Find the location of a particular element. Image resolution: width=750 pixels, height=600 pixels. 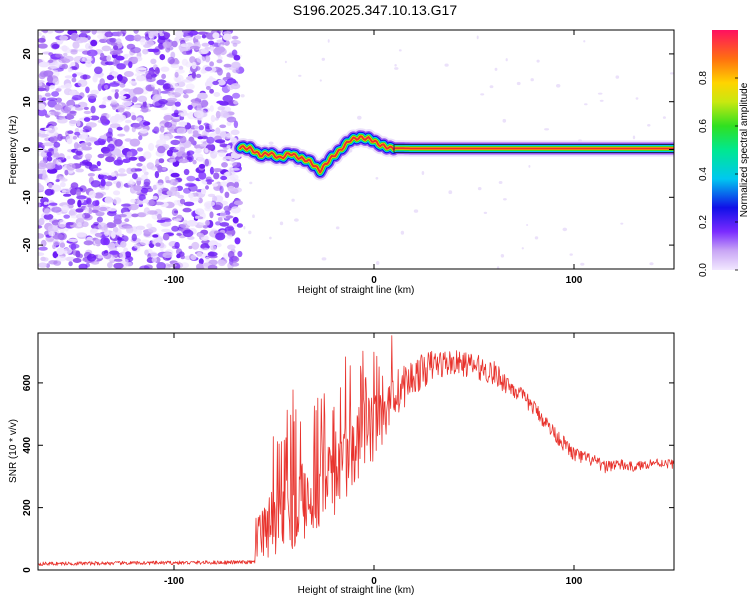

x-tick-label: 0 is located at coordinates (374, 280).